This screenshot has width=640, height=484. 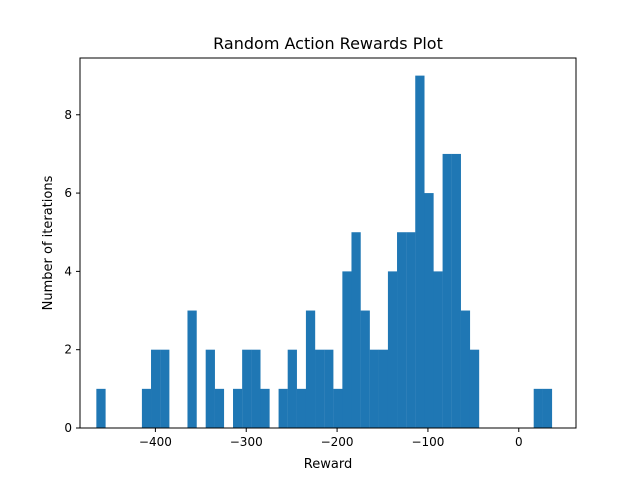 I want to click on chart-title: Random Action Rewards Plot, so click(x=328, y=43).